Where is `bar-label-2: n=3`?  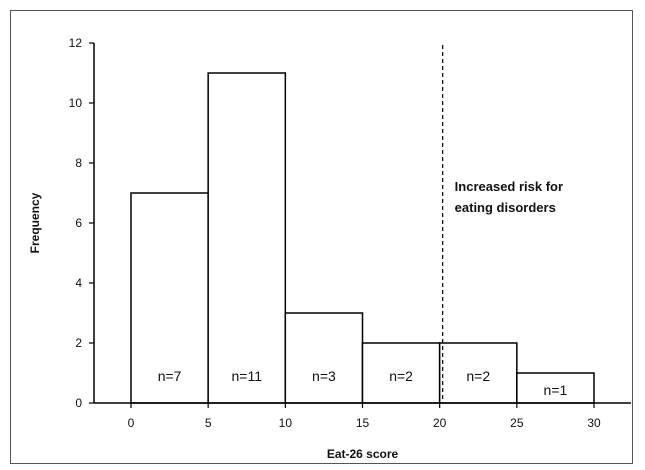
bar-label-2: n=3 is located at coordinates (324, 376).